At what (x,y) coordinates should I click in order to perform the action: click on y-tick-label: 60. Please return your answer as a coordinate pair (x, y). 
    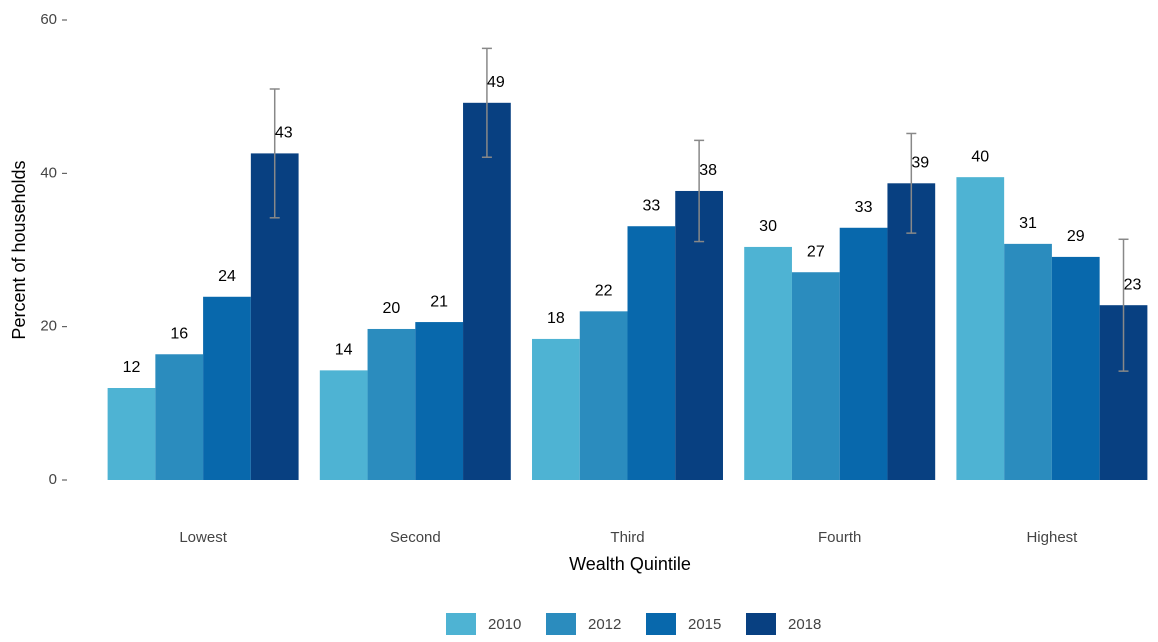
    Looking at the image, I should click on (48, 19).